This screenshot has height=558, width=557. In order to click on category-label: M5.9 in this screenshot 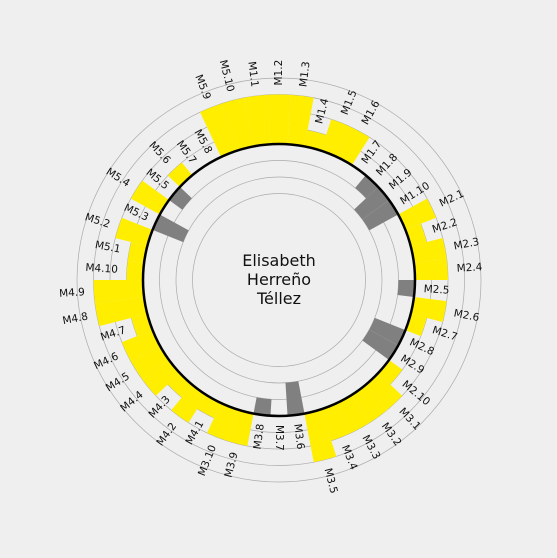, I will do `click(202, 87)`.